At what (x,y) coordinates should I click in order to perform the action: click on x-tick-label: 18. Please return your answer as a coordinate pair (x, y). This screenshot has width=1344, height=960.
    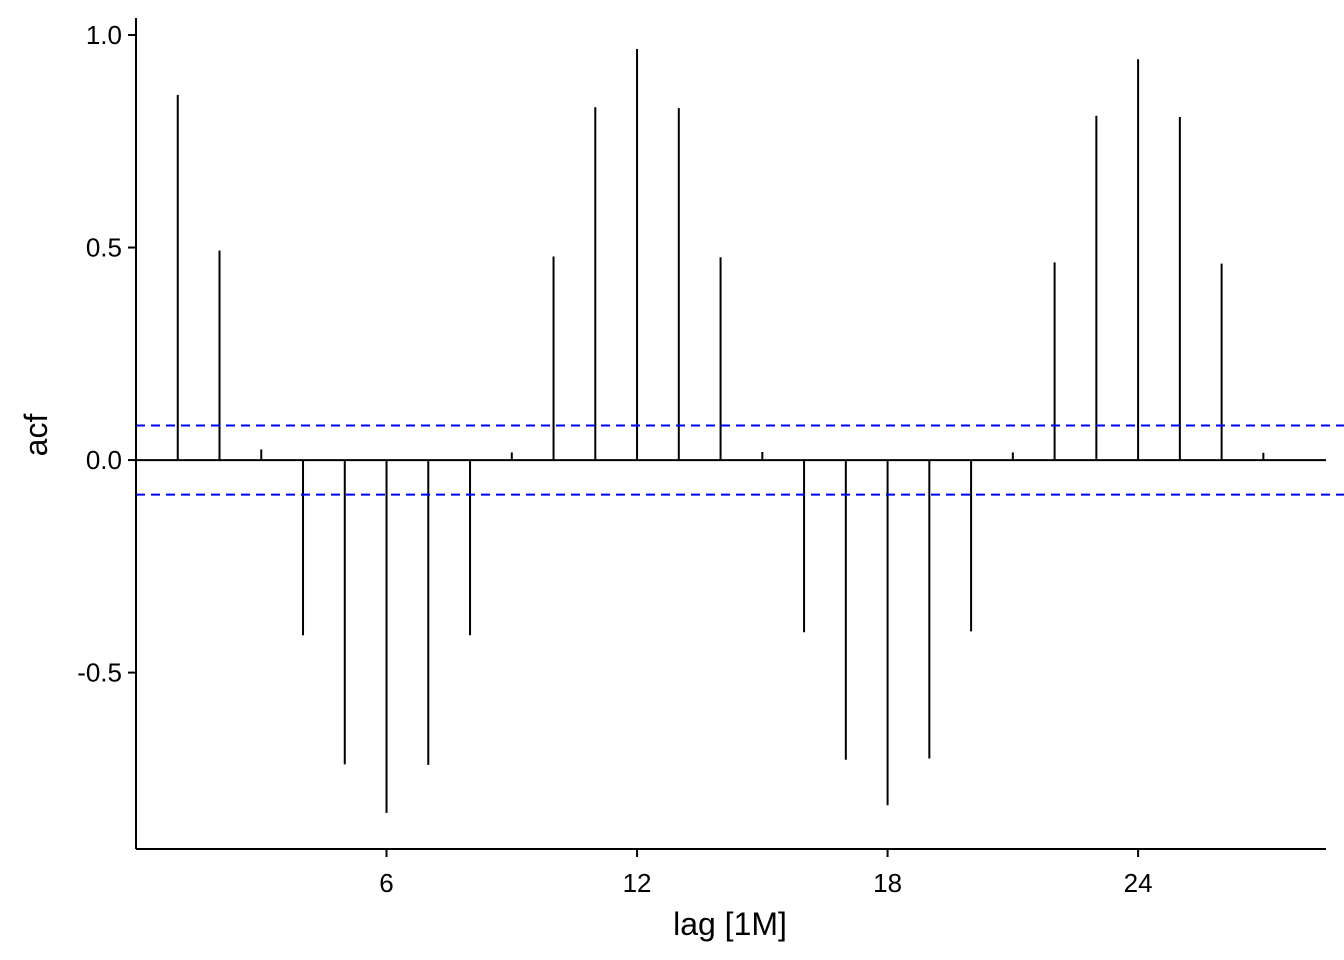
    Looking at the image, I should click on (887, 883).